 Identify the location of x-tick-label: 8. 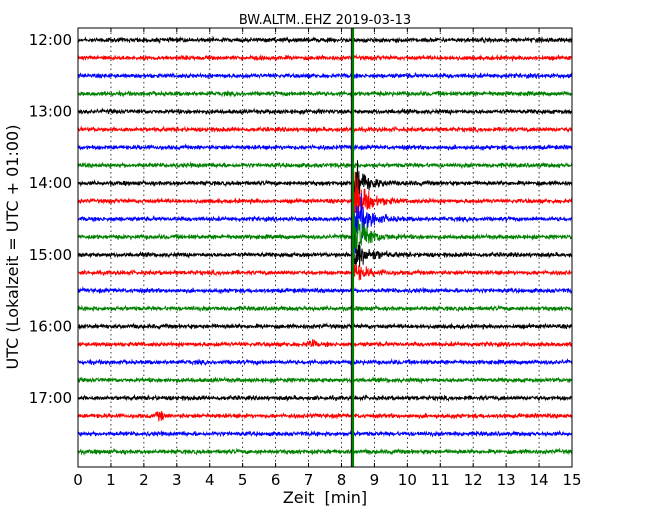
(342, 480).